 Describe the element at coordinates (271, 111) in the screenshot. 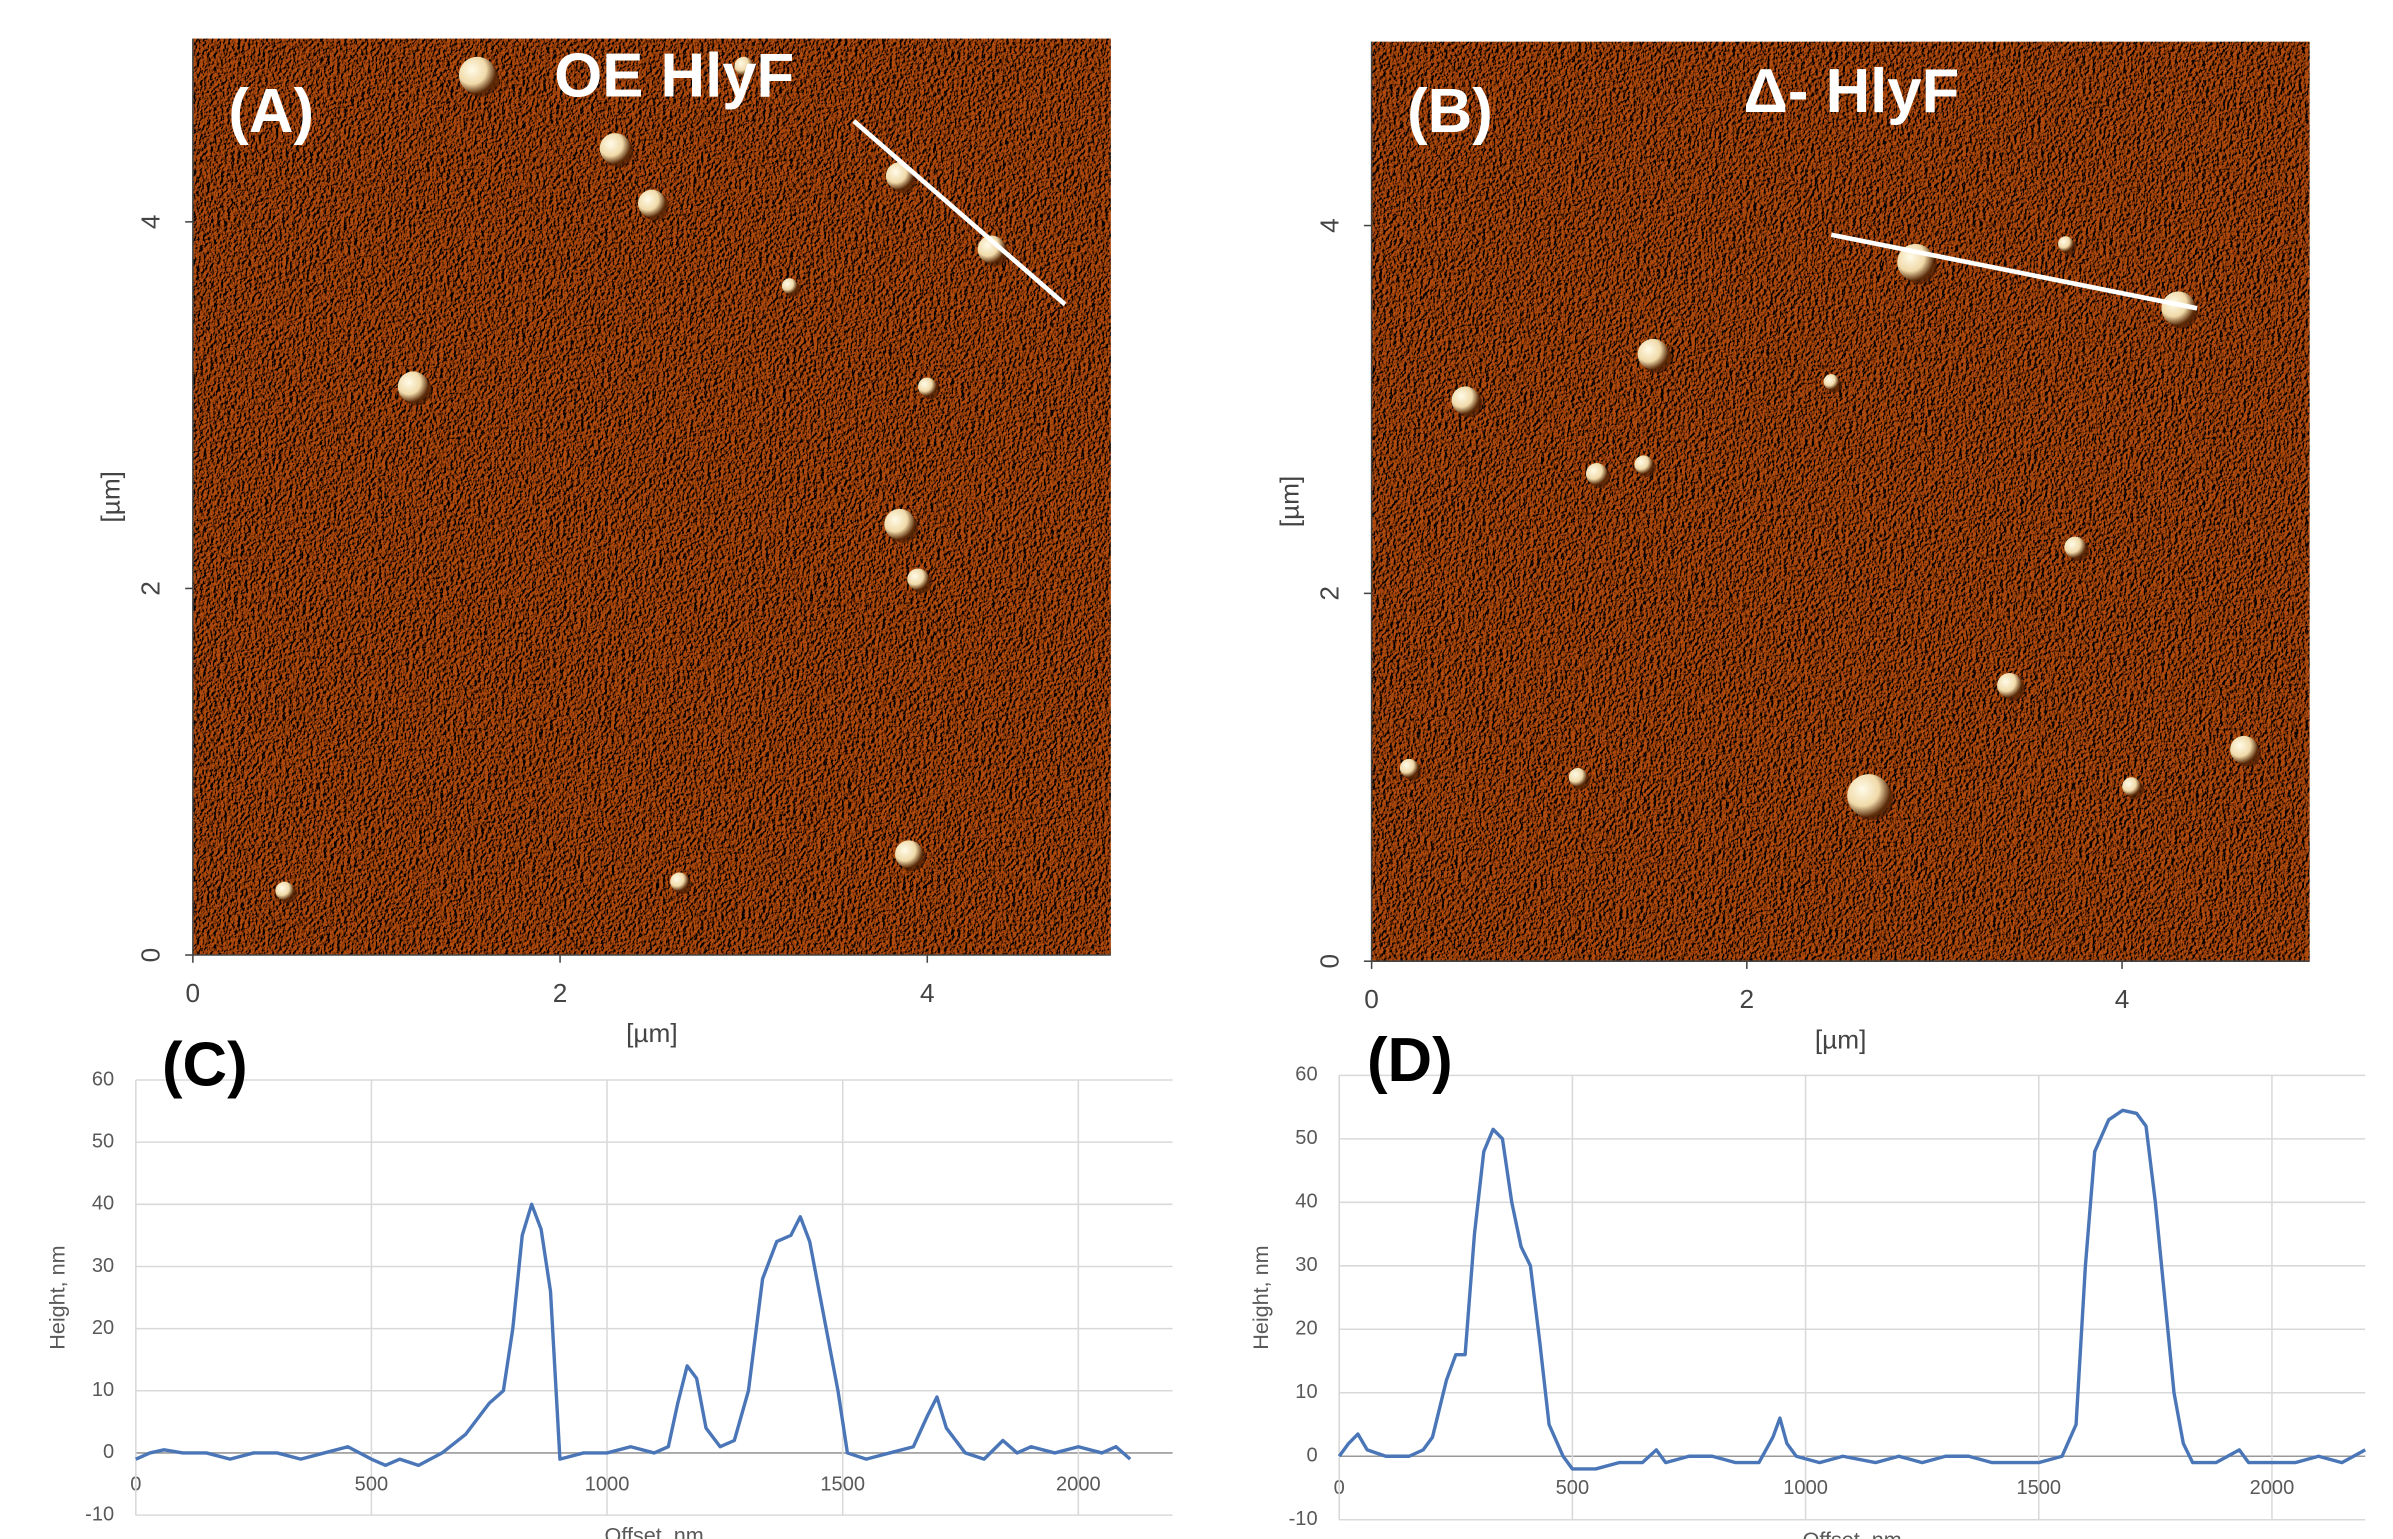

I see `panel-label: (A)` at that location.